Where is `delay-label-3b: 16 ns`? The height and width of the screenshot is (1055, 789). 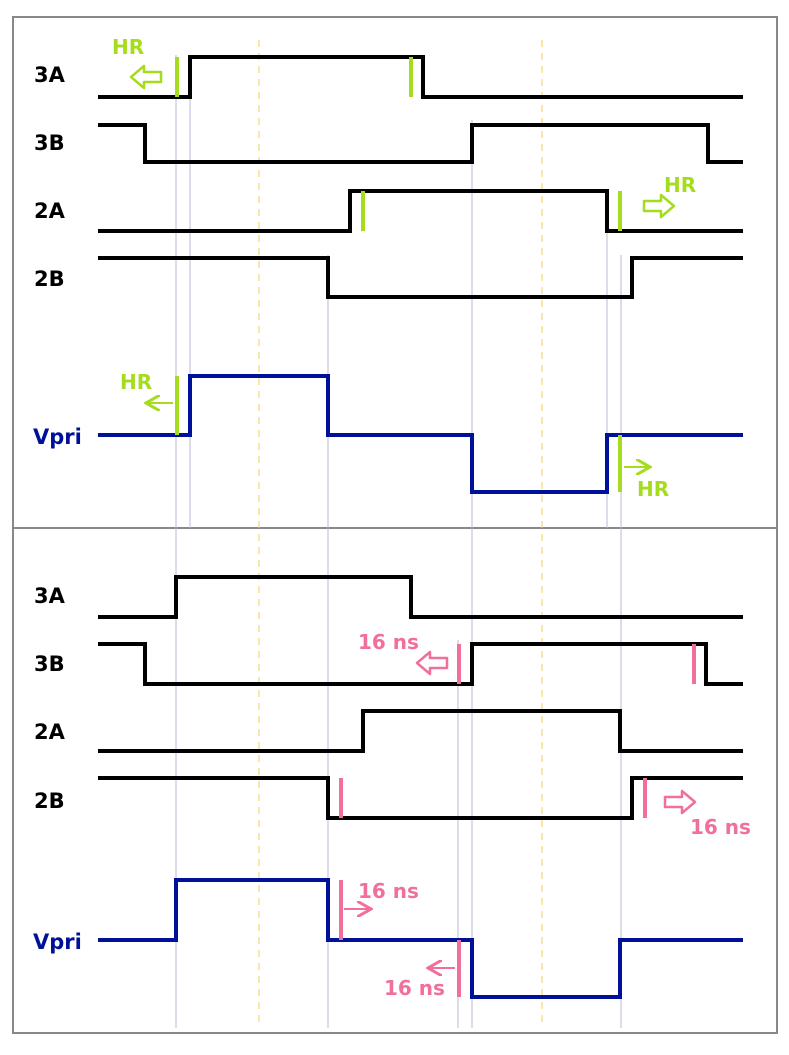
delay-label-3b: 16 ns is located at coordinates (388, 642).